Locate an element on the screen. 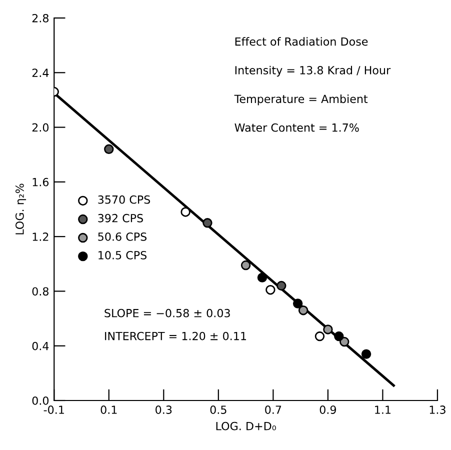 Image resolution: width=451 pixels, height=450 pixels. legend-label: 50.6 CPS is located at coordinates (122, 236).